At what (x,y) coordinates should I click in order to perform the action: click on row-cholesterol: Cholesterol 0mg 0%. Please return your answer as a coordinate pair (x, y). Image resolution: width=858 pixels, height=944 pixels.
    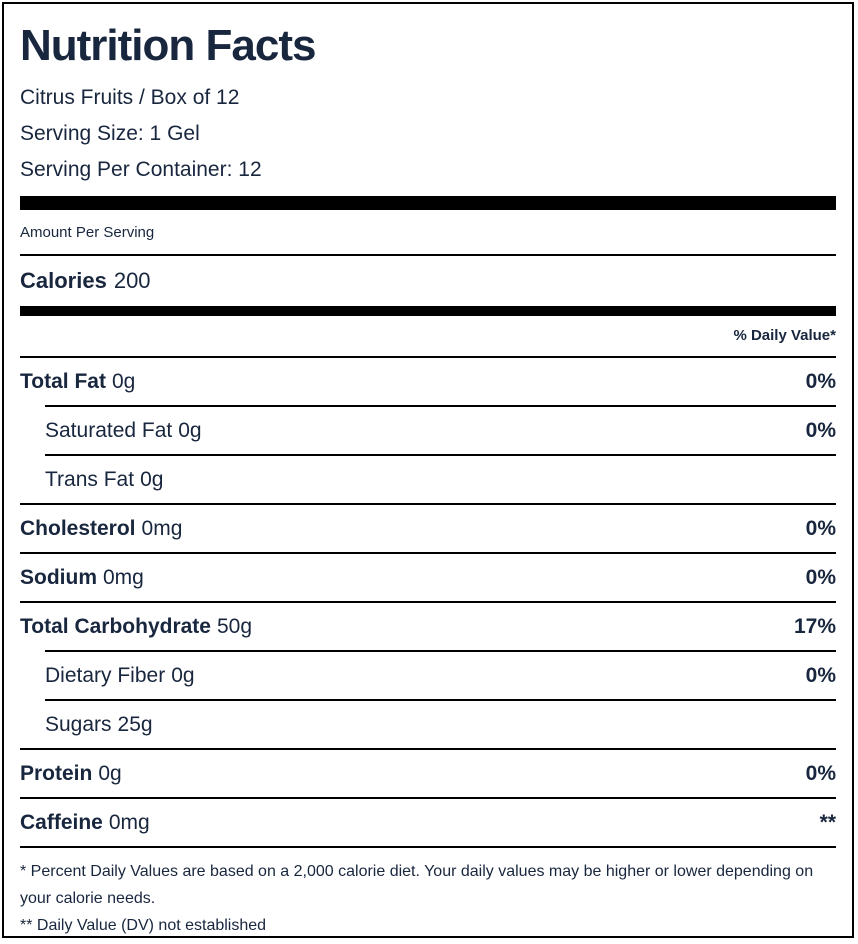
    Looking at the image, I should click on (428, 528).